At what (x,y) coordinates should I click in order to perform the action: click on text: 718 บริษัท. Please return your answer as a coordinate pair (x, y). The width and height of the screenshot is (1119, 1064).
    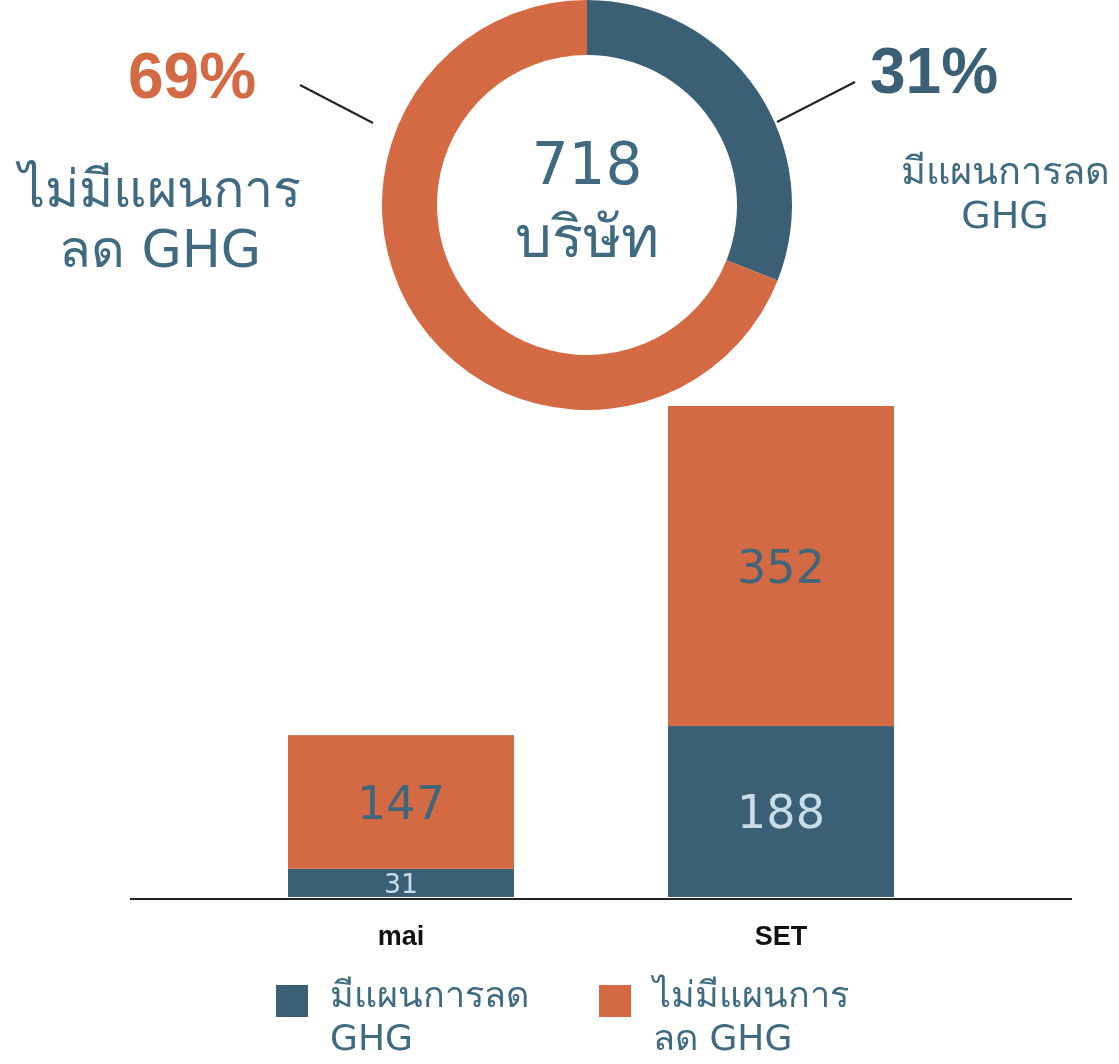
    Looking at the image, I should click on (587, 201).